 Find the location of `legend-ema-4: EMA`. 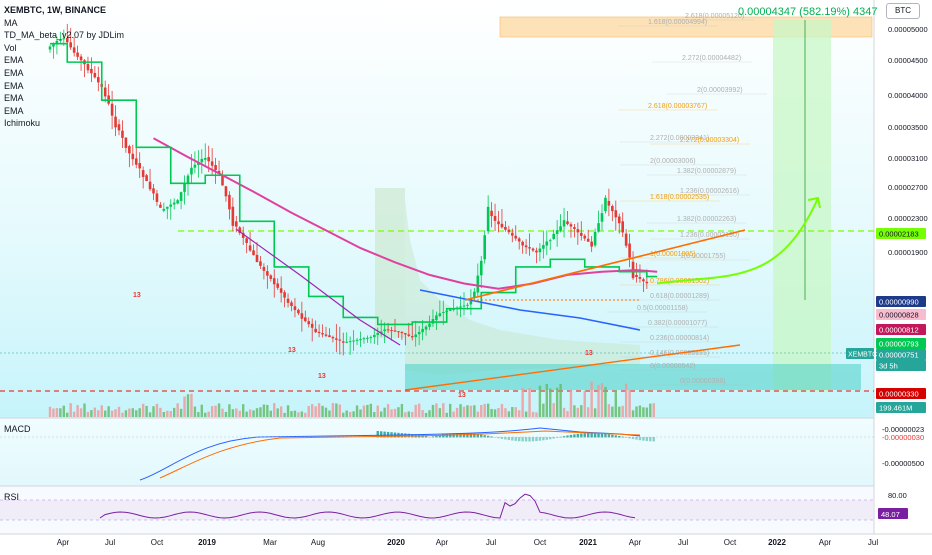

legend-ema-4: EMA is located at coordinates (14, 98).